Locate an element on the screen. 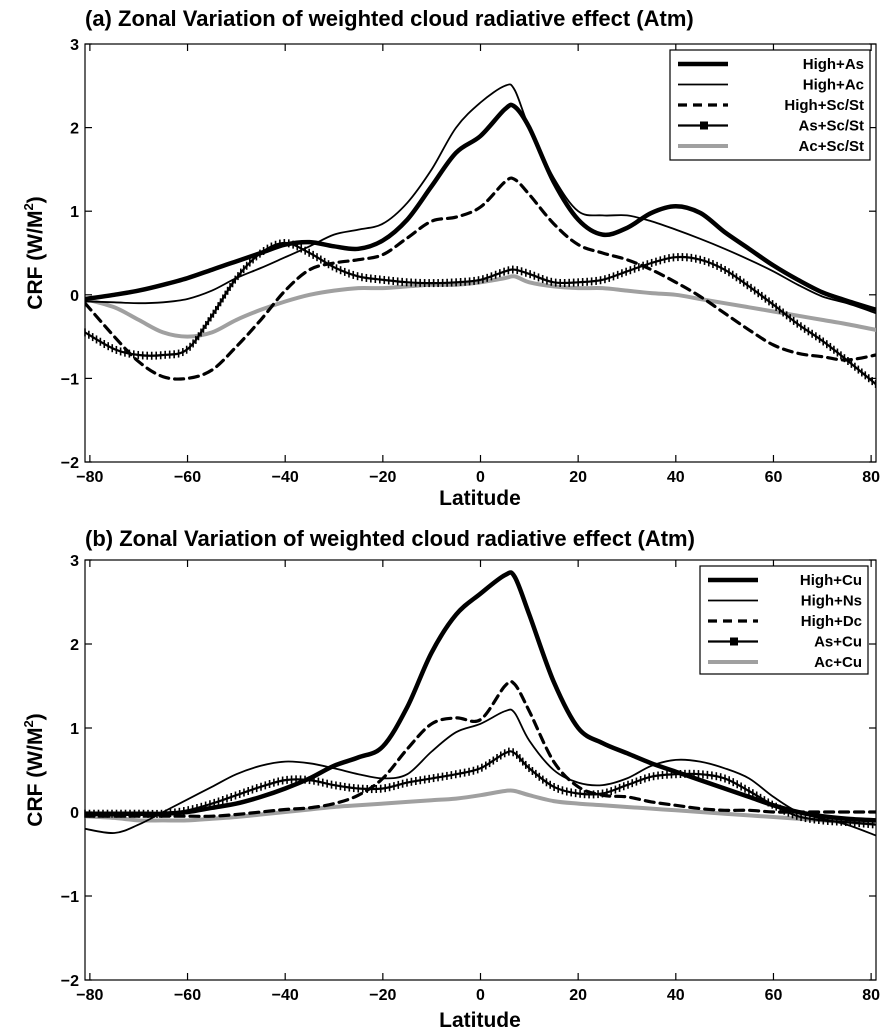 The width and height of the screenshot is (891, 1034). panel-b-ytick-label: 1 is located at coordinates (74, 729).